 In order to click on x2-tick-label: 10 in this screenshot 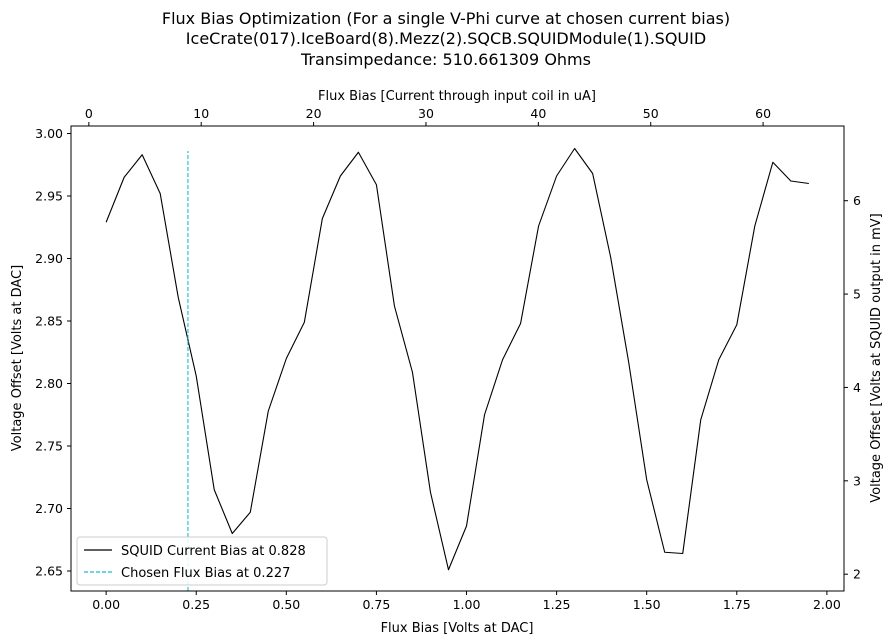, I will do `click(201, 113)`.